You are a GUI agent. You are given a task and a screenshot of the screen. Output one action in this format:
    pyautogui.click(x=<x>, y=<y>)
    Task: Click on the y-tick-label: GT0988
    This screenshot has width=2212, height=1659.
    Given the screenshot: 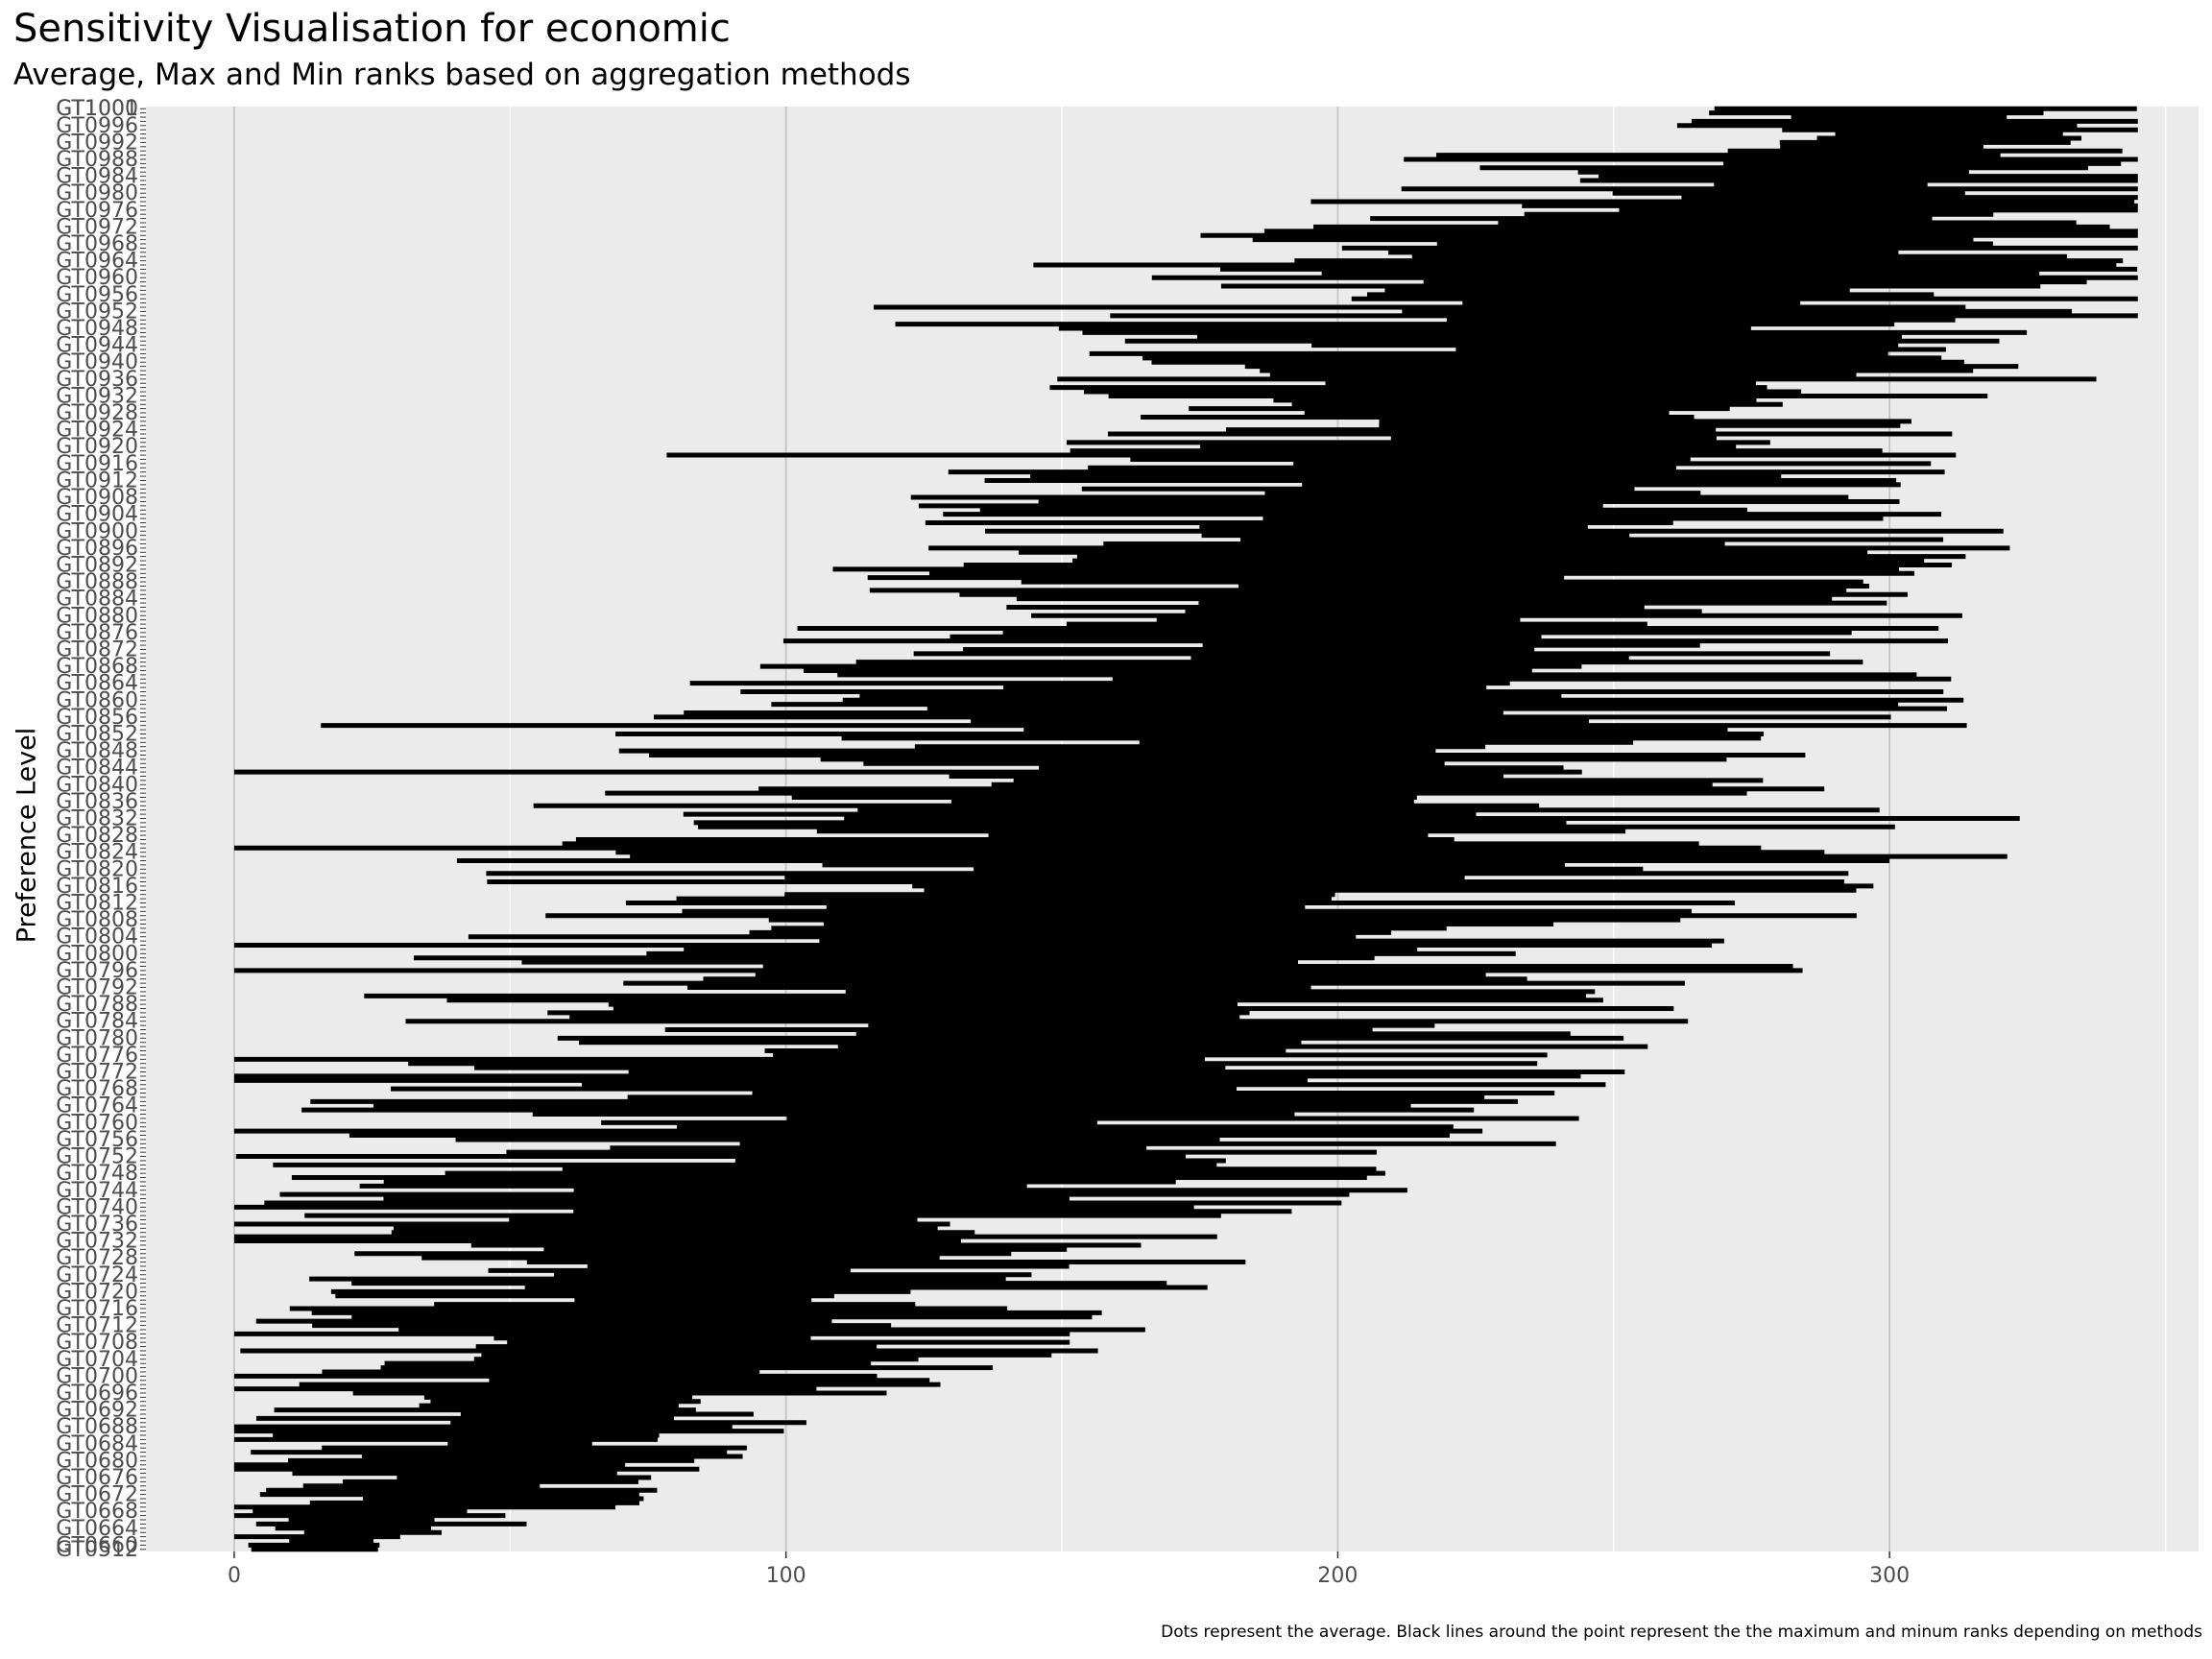 What is the action you would take?
    pyautogui.click(x=97, y=160)
    